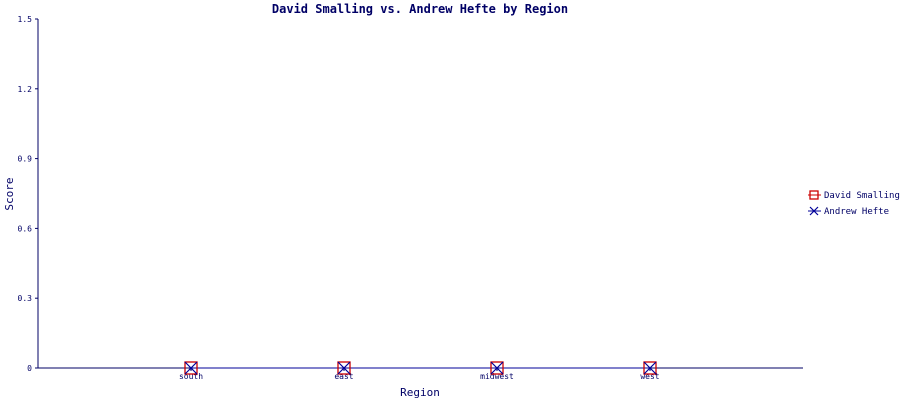 This screenshot has height=400, width=900. What do you see at coordinates (862, 196) in the screenshot?
I see `legend-label: David Smalling` at bounding box center [862, 196].